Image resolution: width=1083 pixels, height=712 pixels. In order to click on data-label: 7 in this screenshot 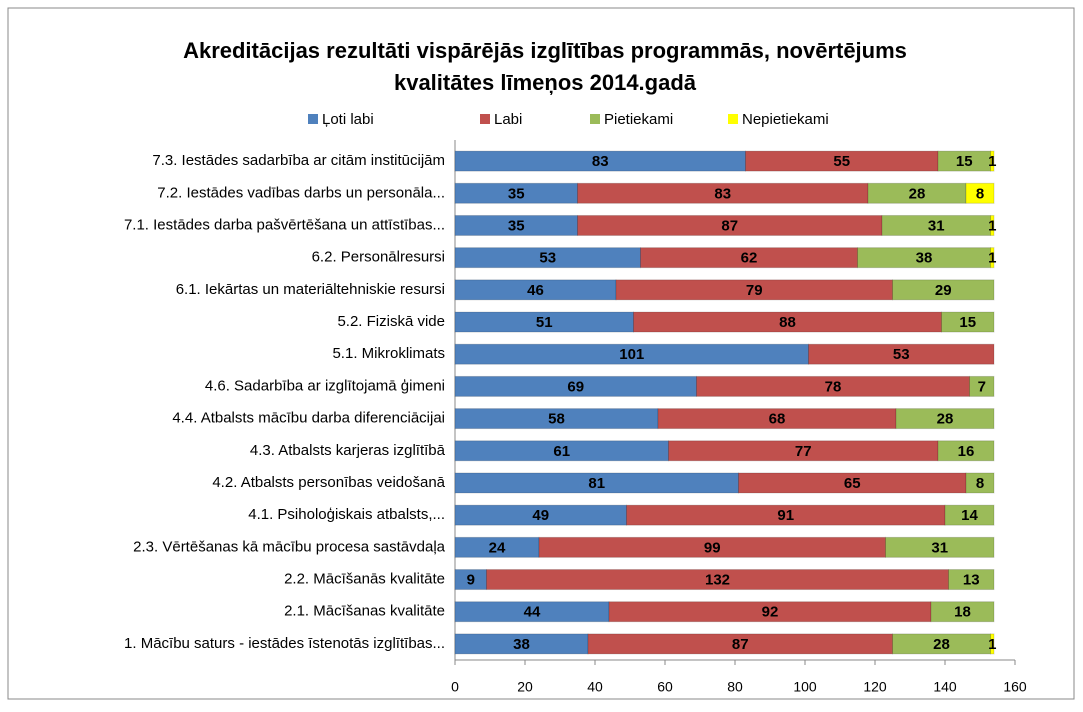, I will do `click(982, 386)`.